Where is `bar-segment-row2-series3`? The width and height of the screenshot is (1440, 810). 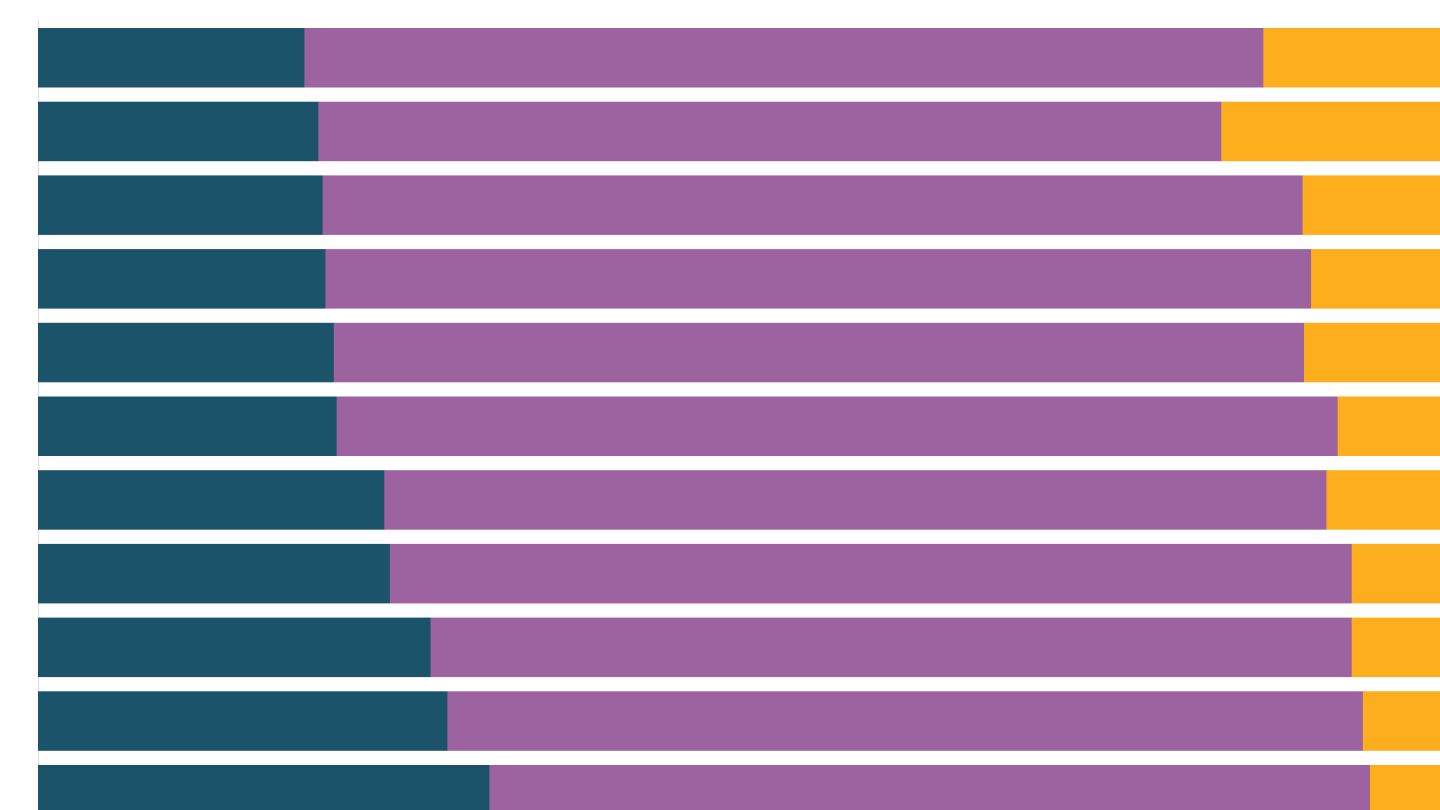
bar-segment-row2-series3 is located at coordinates (1330, 131).